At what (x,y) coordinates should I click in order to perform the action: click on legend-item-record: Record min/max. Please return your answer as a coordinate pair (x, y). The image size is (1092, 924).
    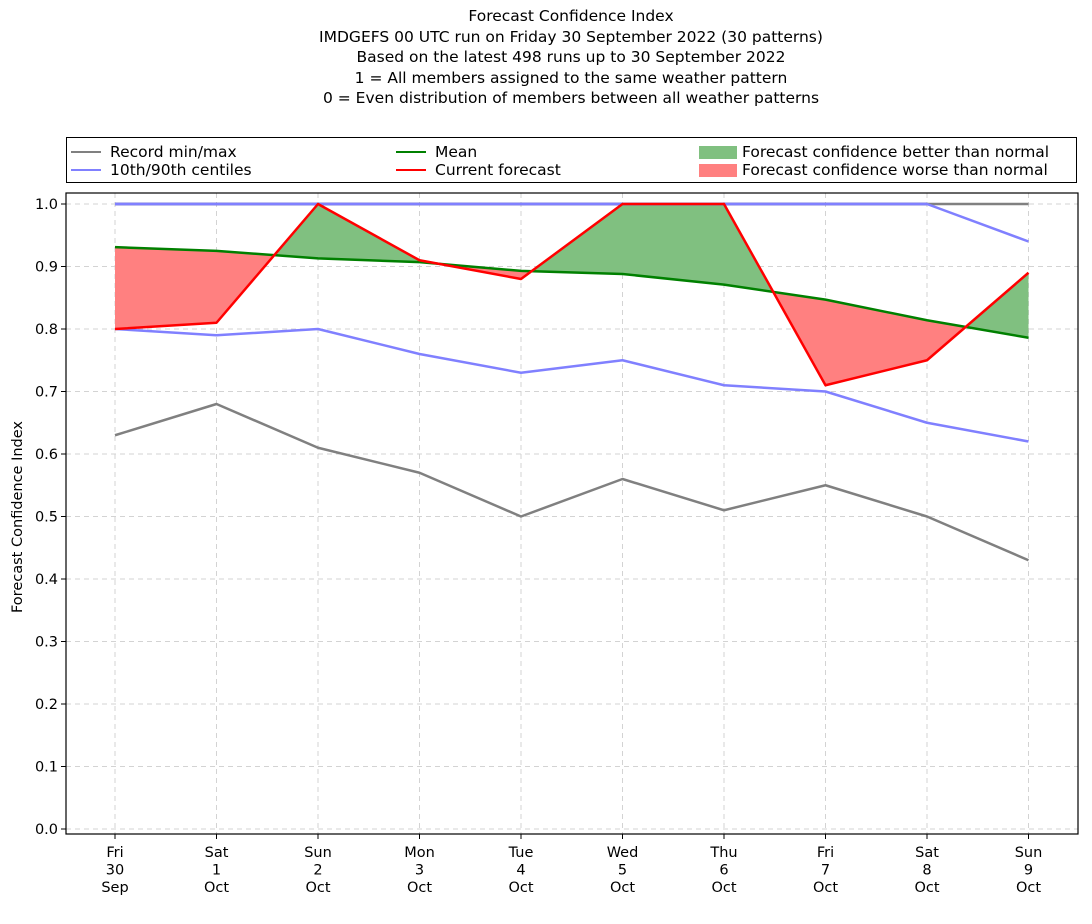
    Looking at the image, I should click on (154, 152).